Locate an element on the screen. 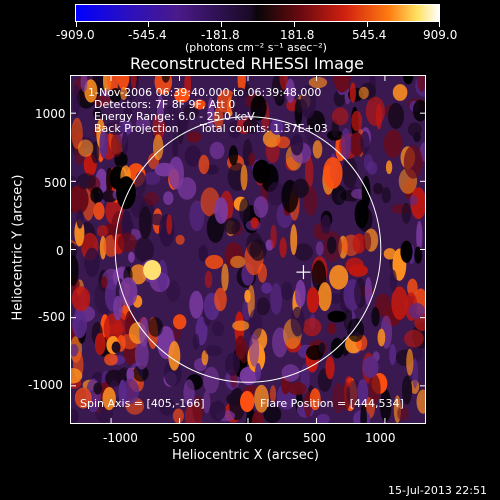  y-tick-label: -500 is located at coordinates (52, 317).